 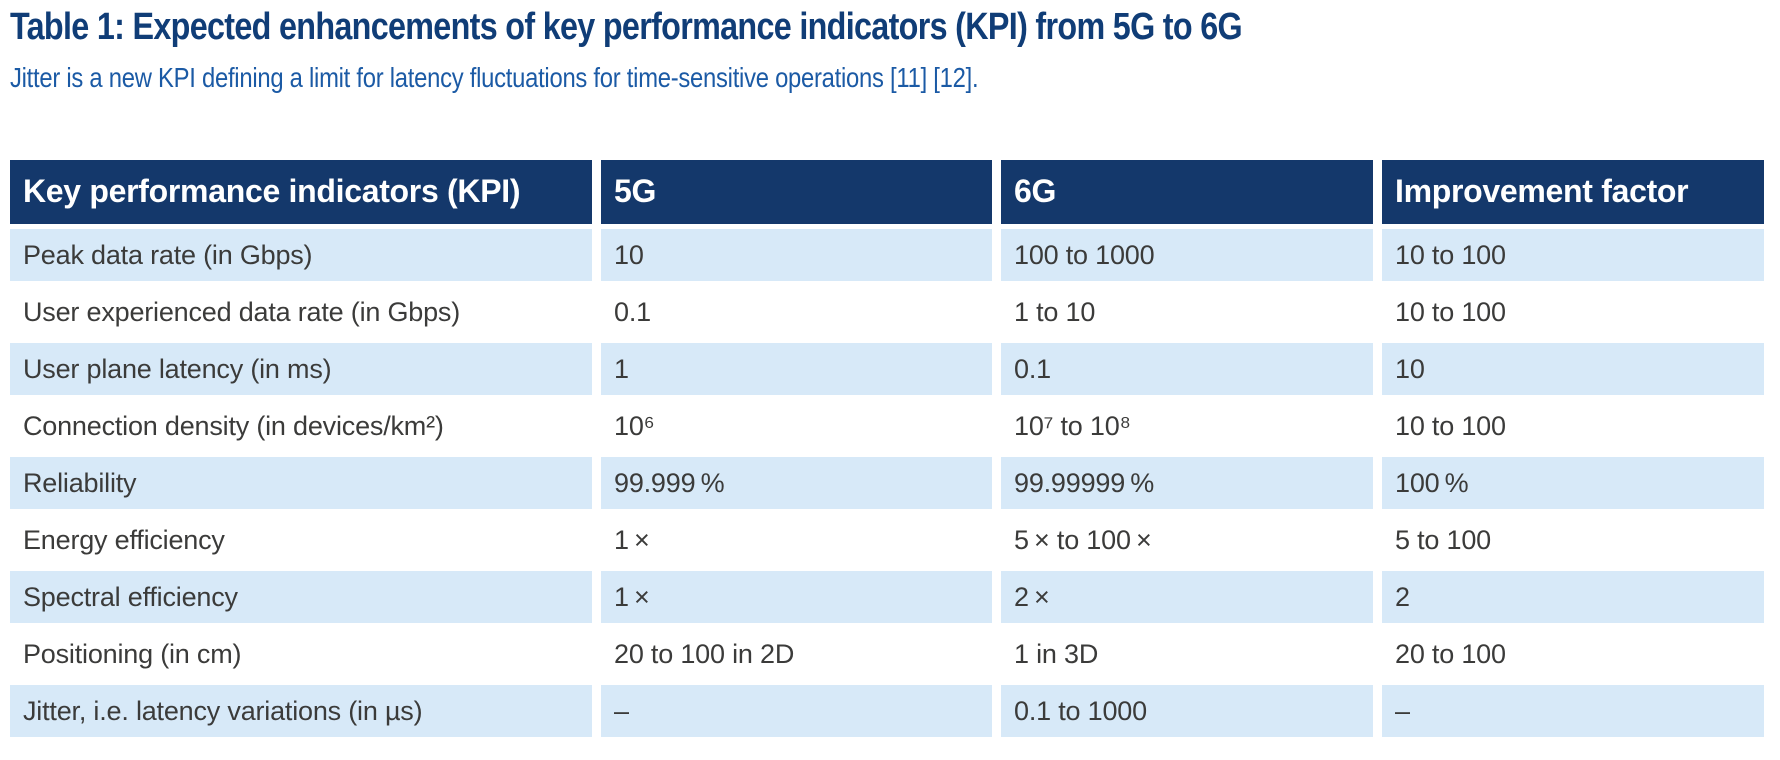 What do you see at coordinates (301, 192) in the screenshot?
I see `column-header-kpi: Key performance indicators (KPI)` at bounding box center [301, 192].